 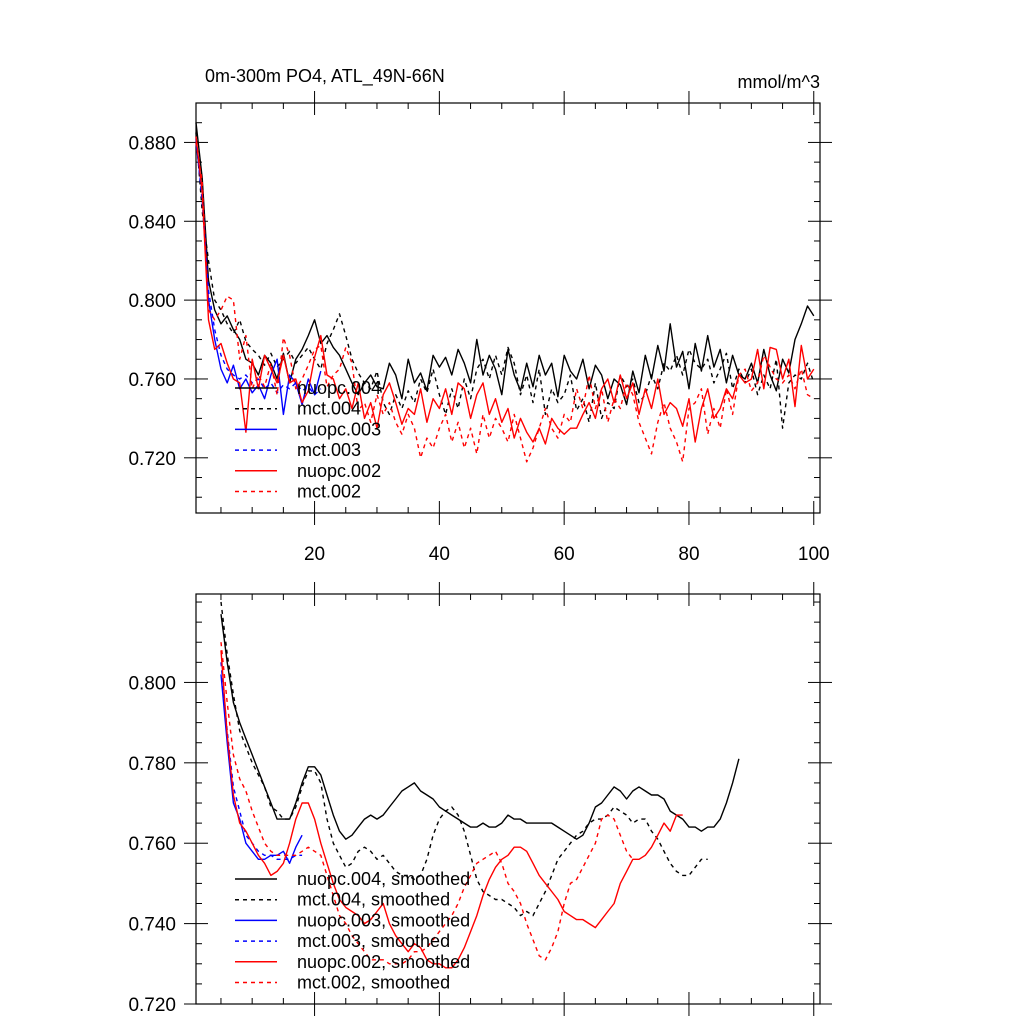 What do you see at coordinates (383, 920) in the screenshot?
I see `legend-label: nuopc.003, smoothed` at bounding box center [383, 920].